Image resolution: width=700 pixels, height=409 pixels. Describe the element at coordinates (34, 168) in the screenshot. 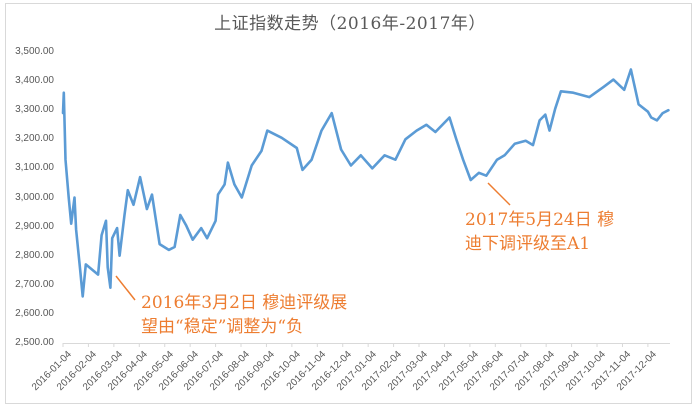

I see `y-tick-label: 3,100.00` at that location.